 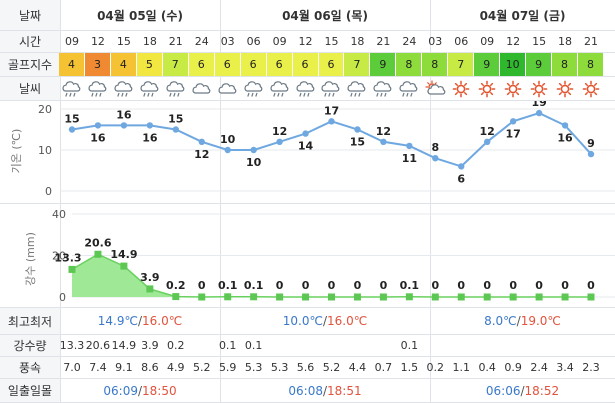 I want to click on sun-cell: 06:06/18:52, so click(x=522, y=390).